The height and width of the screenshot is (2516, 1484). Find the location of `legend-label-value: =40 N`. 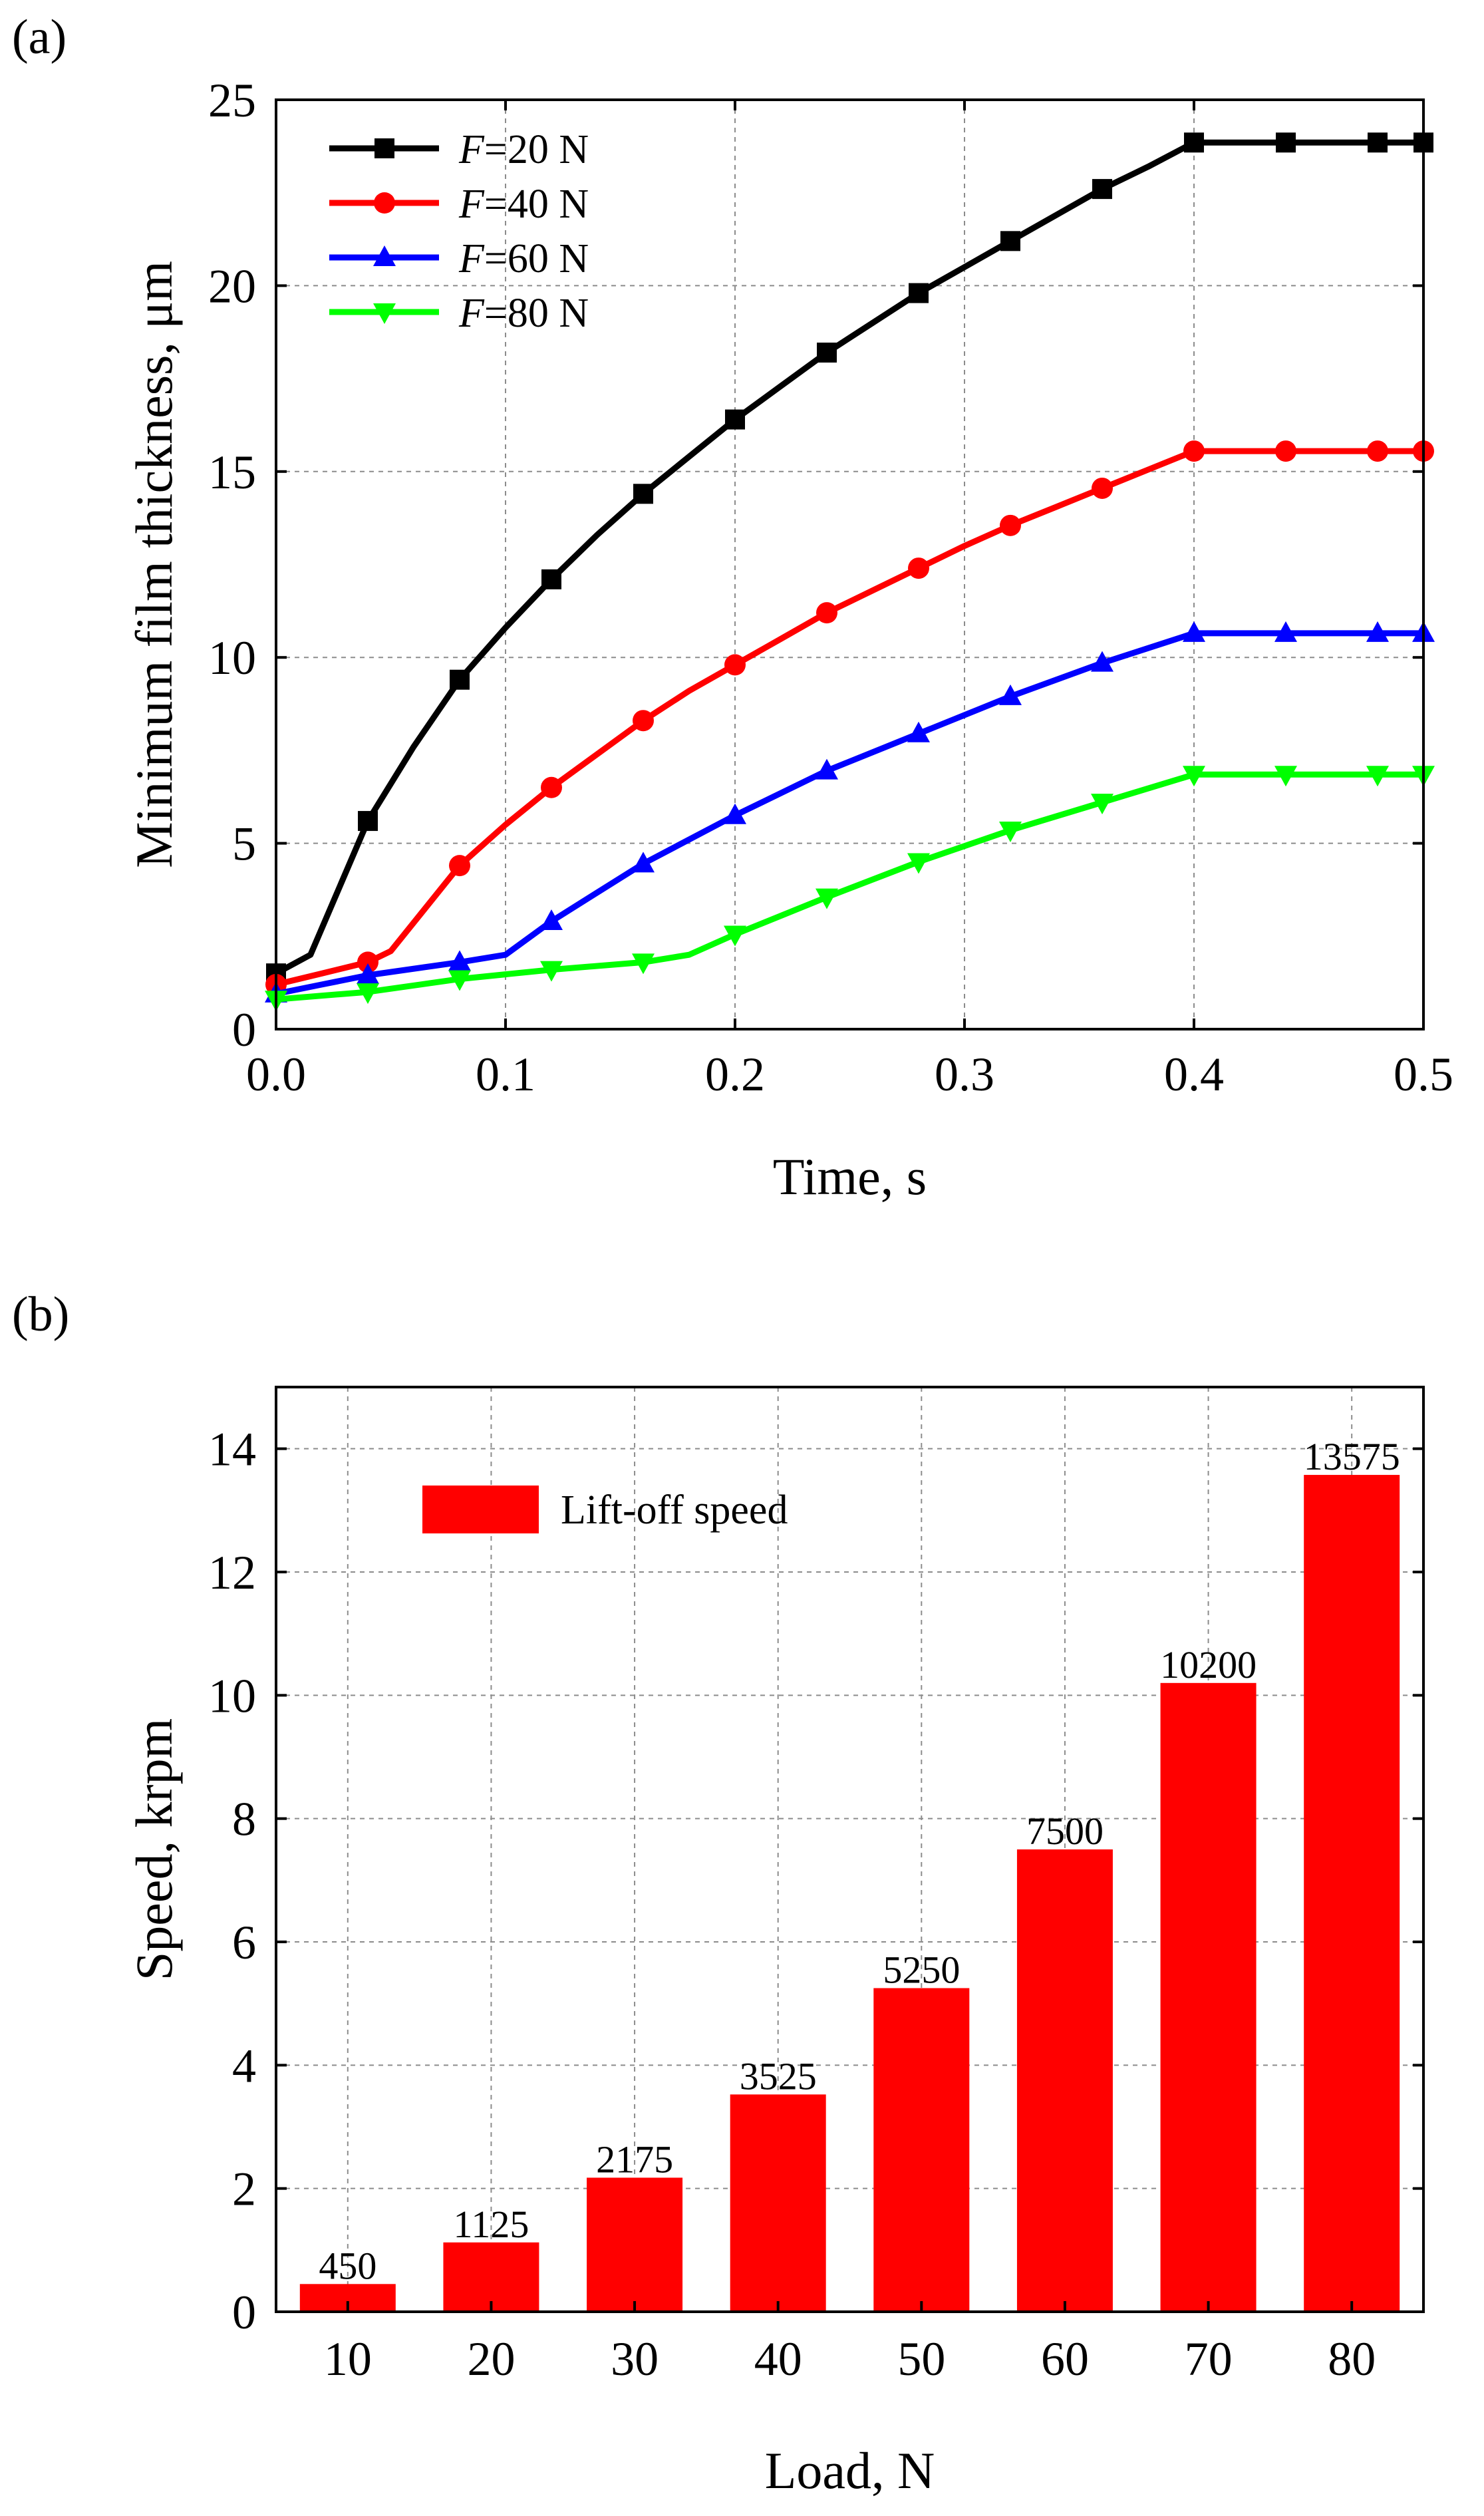

legend-label-value: =40 N is located at coordinates (536, 204).